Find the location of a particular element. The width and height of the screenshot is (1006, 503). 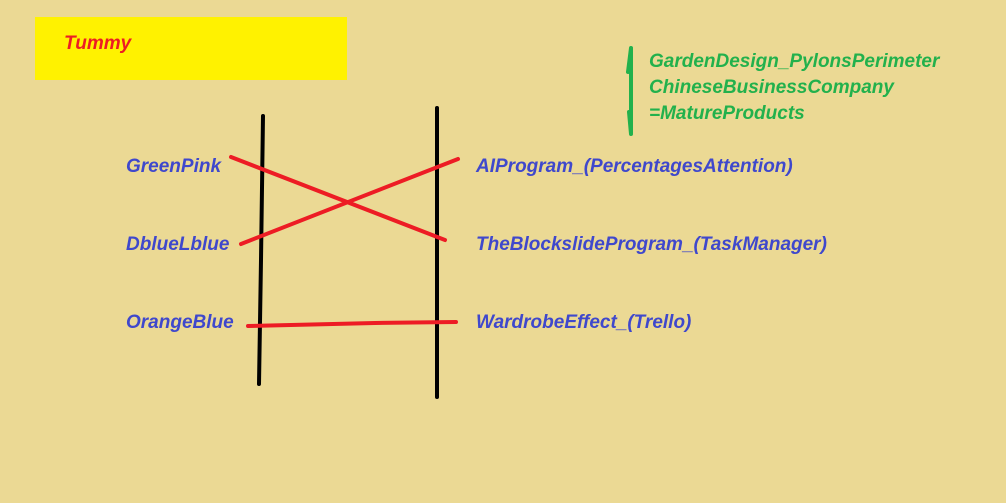

connector-dblue-aiprogram is located at coordinates (349, 201).